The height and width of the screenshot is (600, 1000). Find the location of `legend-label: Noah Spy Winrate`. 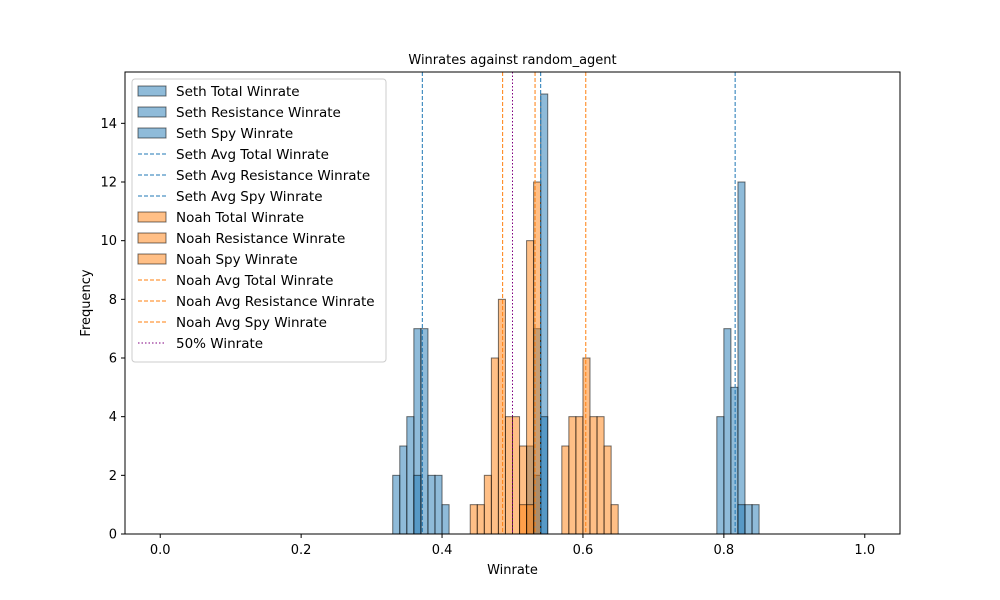

legend-label: Noah Spy Winrate is located at coordinates (237, 260).